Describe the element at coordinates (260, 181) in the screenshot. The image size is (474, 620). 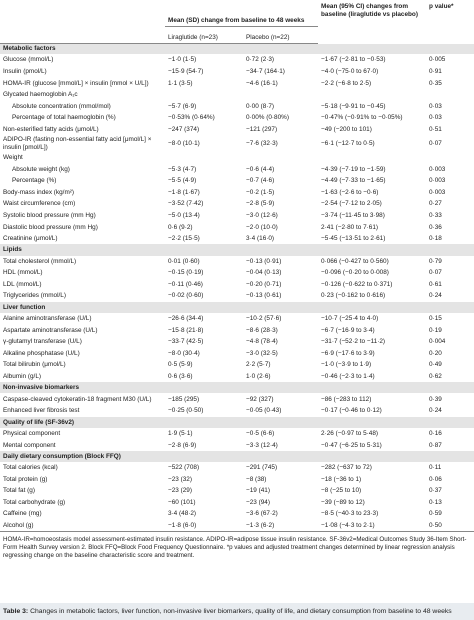
I see `placebo-change: −0·7 (4·6)` at that location.